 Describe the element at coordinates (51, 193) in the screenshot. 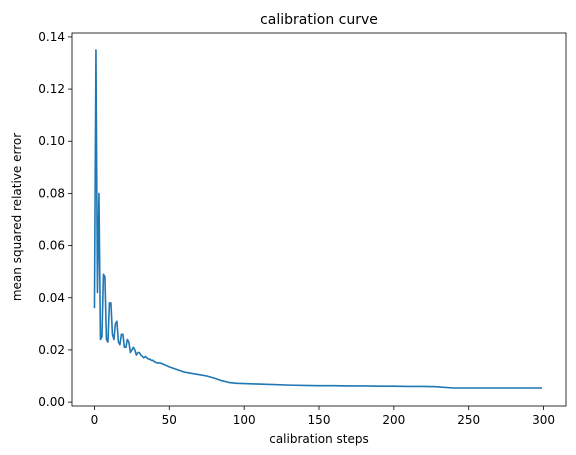

I see `y-tick-label: 0.08` at that location.